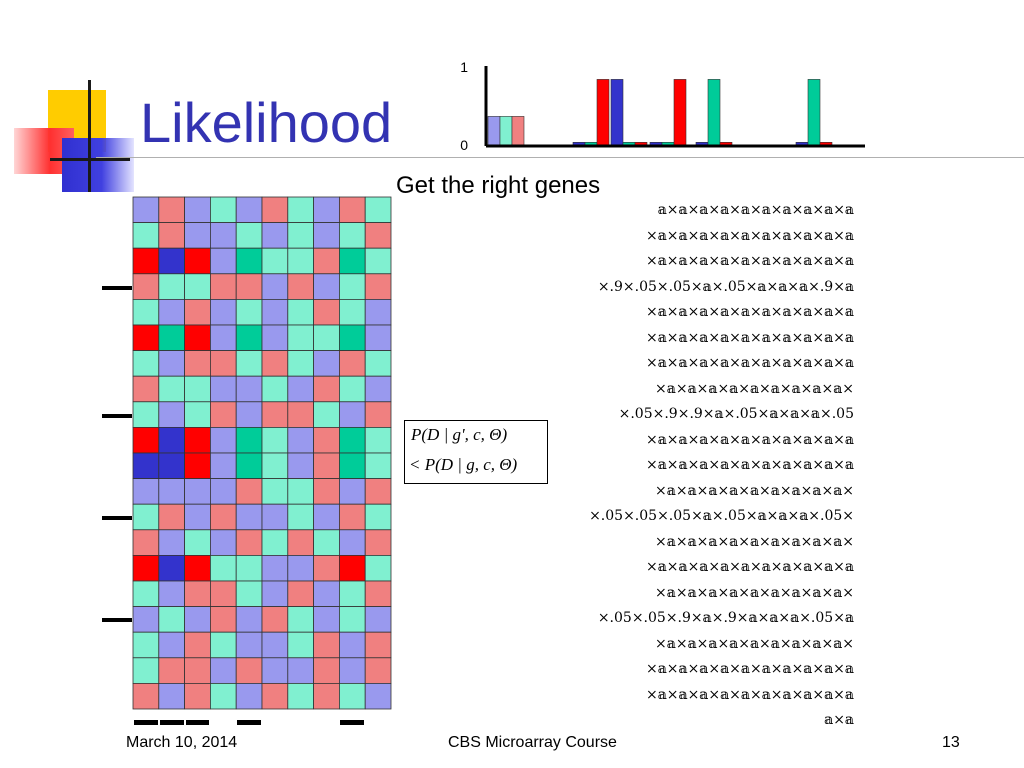 Image resolution: width=1024 pixels, height=768 pixels. What do you see at coordinates (464, 145) in the screenshot?
I see `y-tick-label: 0` at bounding box center [464, 145].